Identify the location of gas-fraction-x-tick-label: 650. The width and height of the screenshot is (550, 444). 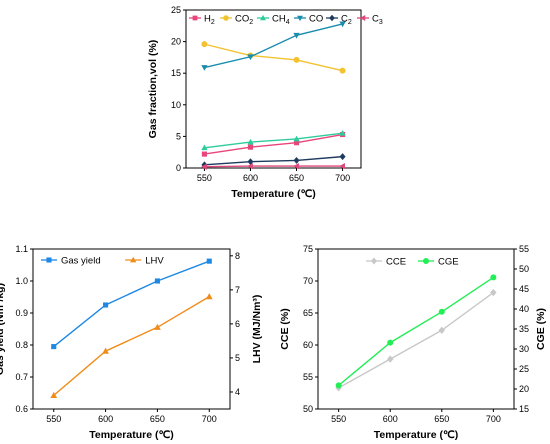
(296, 178).